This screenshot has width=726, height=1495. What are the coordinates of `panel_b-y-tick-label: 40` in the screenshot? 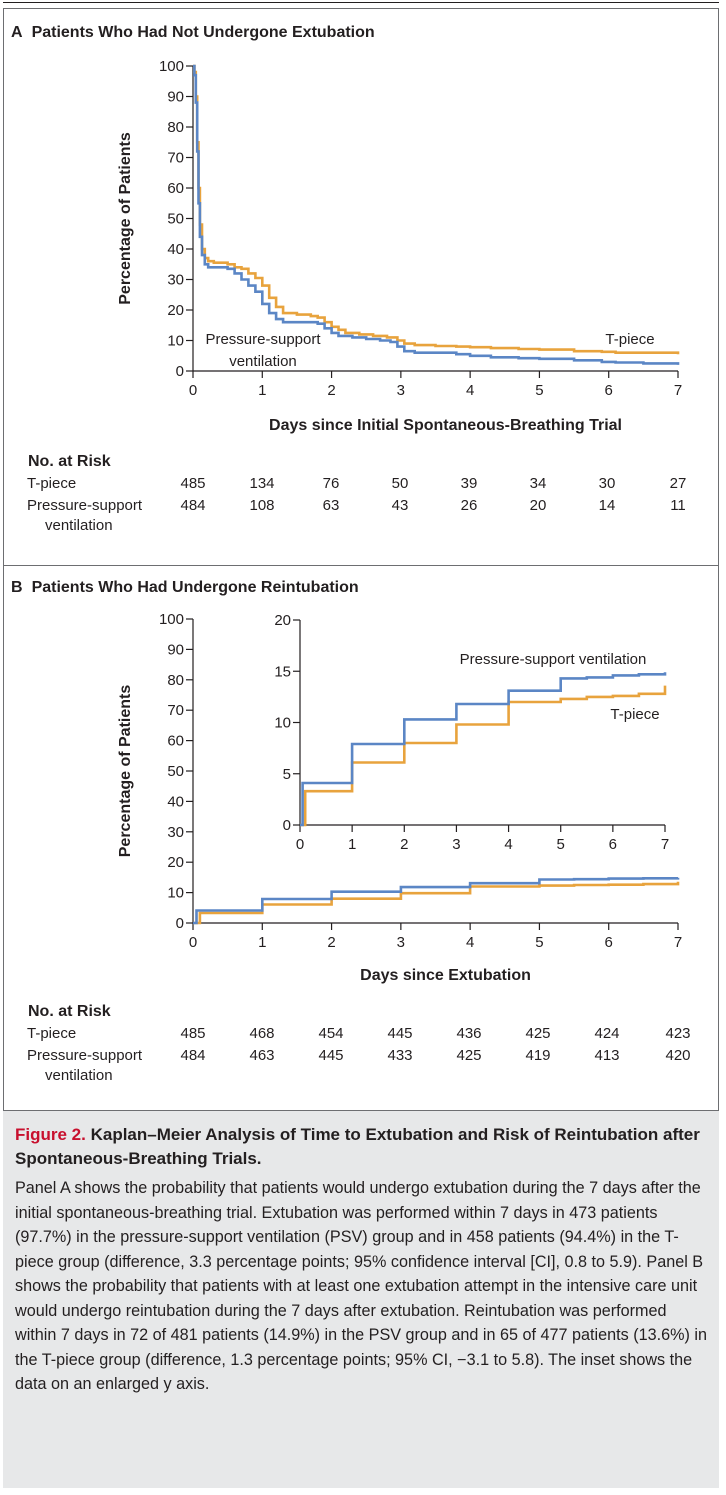 It's located at (175, 801).